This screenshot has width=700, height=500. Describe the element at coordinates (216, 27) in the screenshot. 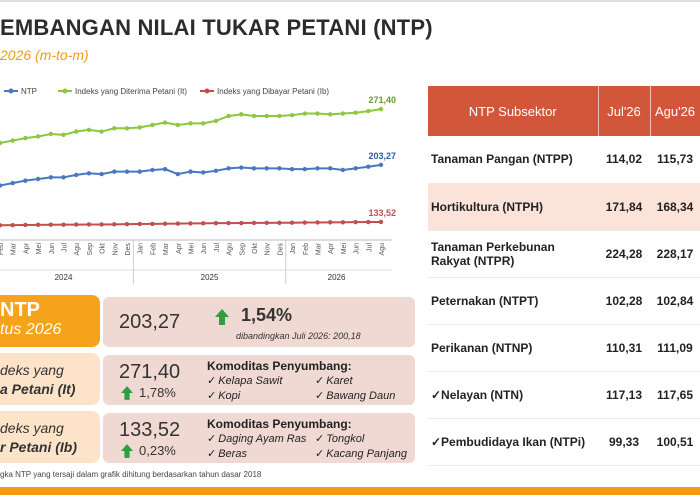

I see `page-title: EMBANGAN NILAI TUKAR PETANI (NTP)` at that location.